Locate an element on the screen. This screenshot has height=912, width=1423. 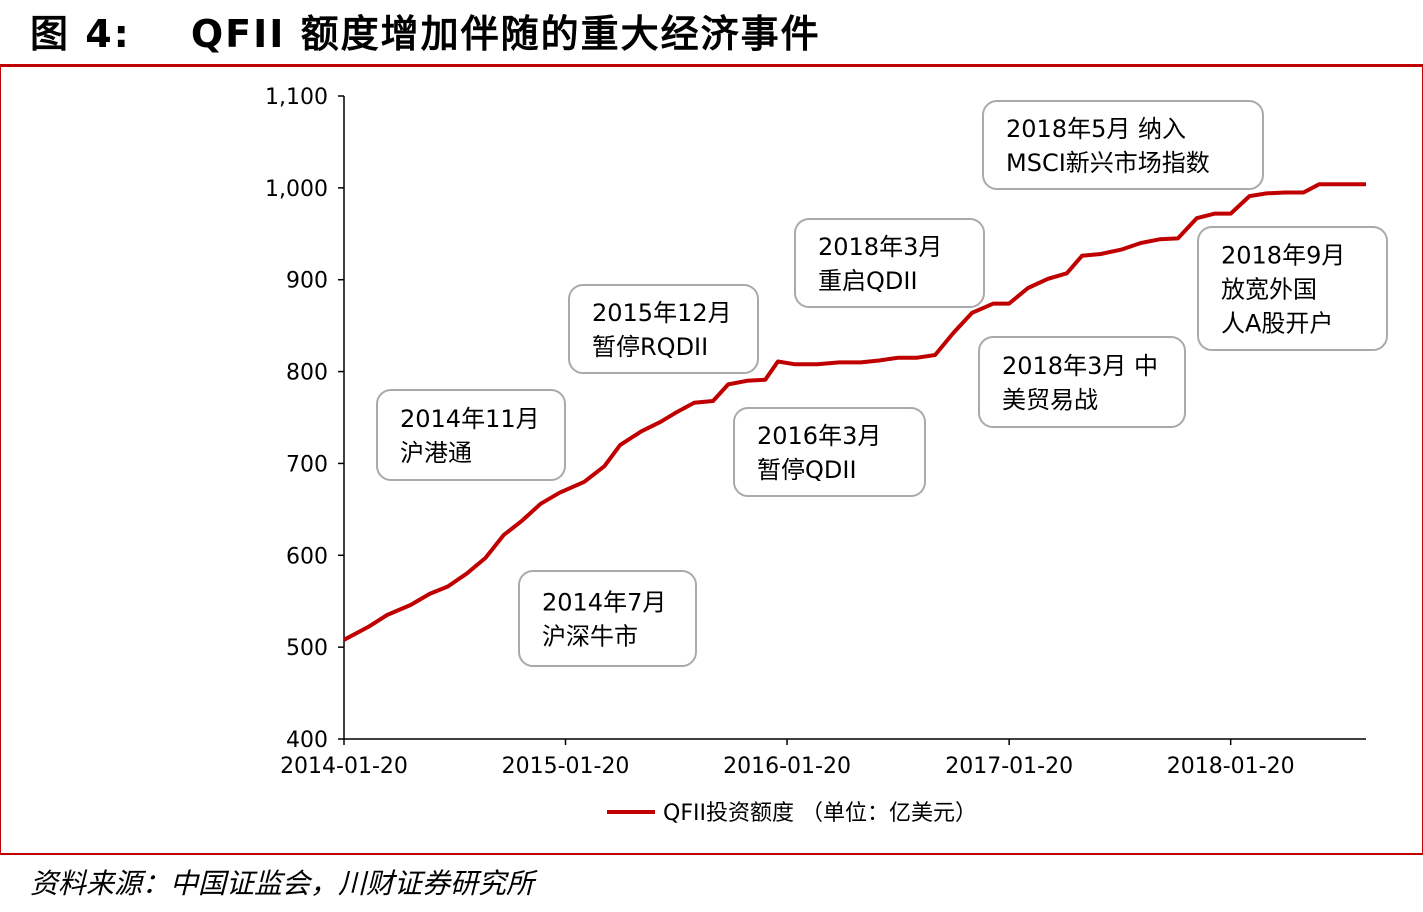
annotation-text: 沪港通 is located at coordinates (436, 453).